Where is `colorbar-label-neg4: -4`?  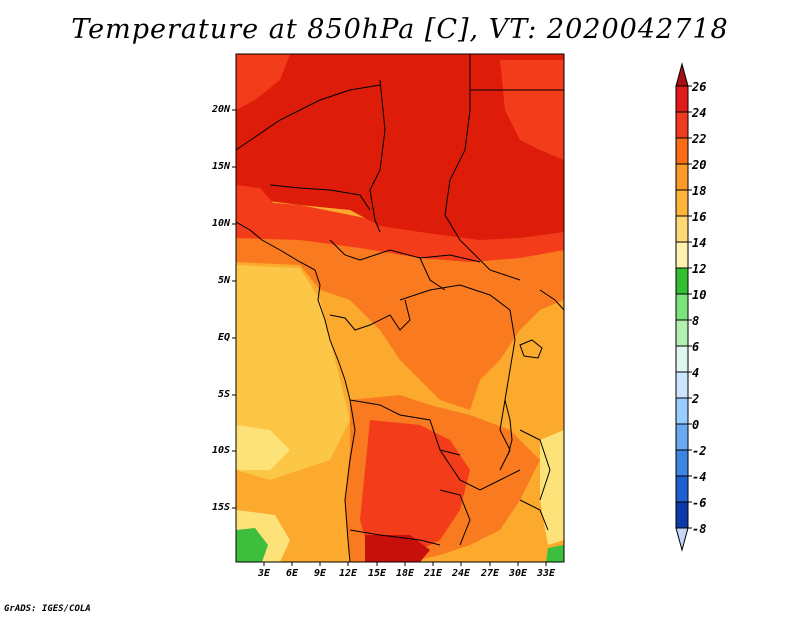 colorbar-label-neg4: -4 is located at coordinates (699, 477).